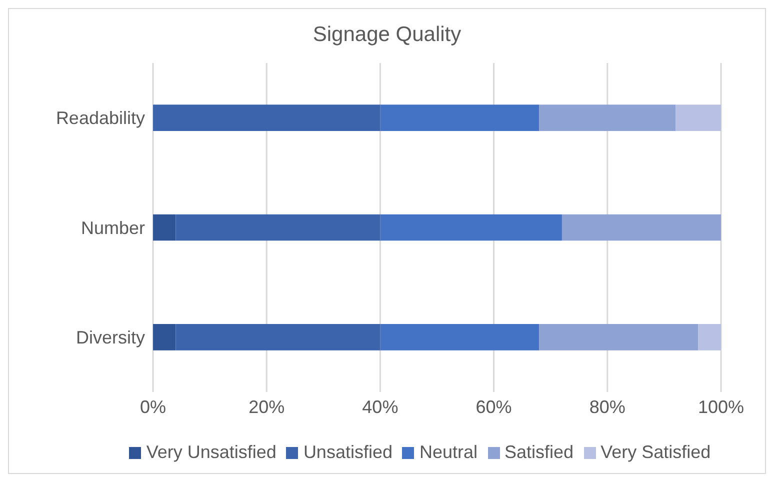 The image size is (774, 482). Describe the element at coordinates (607, 406) in the screenshot. I see `x-tick-label: 80%` at that location.